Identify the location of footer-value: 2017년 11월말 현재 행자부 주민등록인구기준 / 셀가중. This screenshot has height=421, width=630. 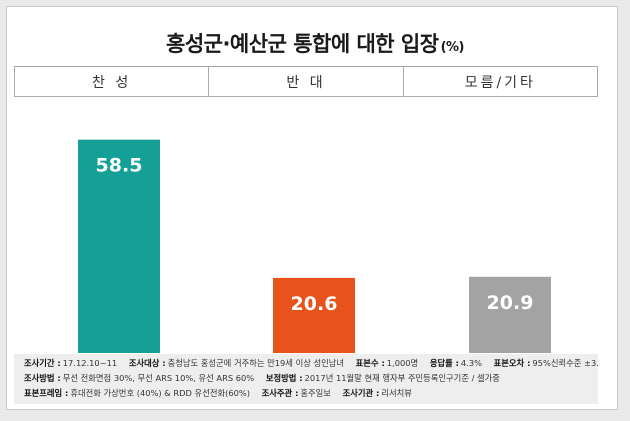
(402, 378).